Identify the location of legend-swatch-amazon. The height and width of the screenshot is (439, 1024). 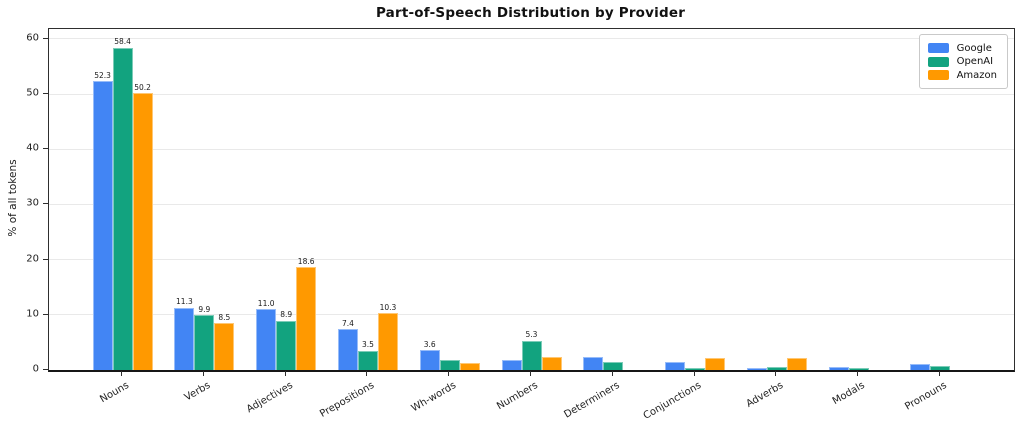
(938, 75).